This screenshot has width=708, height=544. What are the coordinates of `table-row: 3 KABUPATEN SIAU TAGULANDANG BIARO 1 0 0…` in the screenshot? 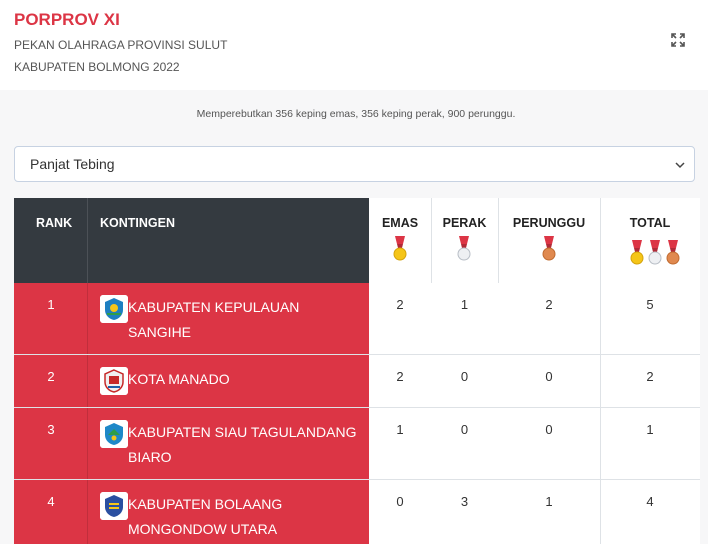 It's located at (357, 444).